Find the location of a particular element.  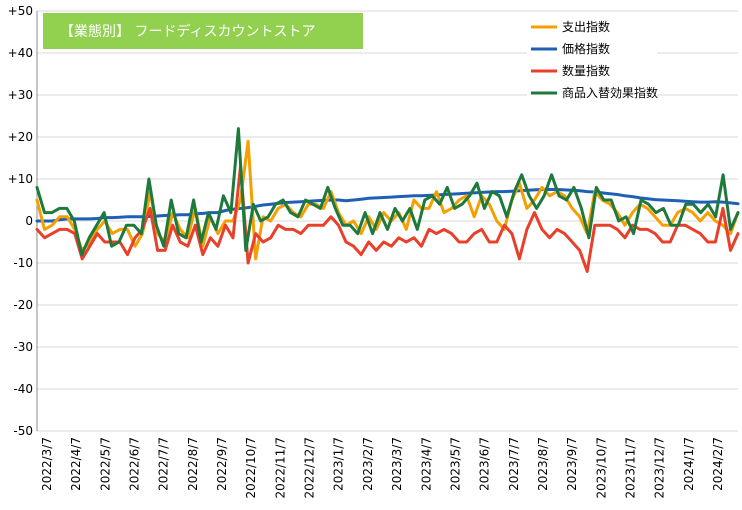

legend-label: 価格指数 is located at coordinates (586, 48).